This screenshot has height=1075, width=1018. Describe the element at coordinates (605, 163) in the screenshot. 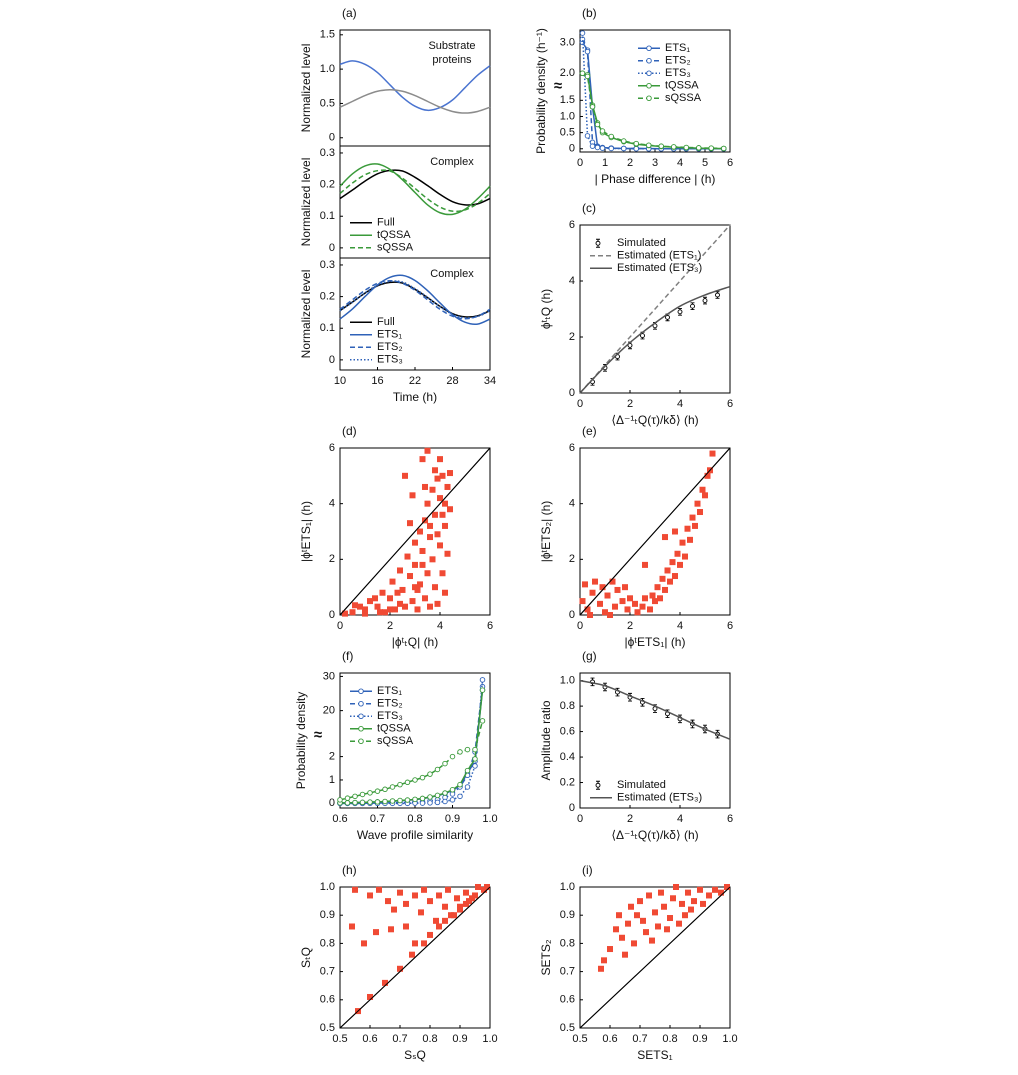

I see `x-tick-label: 1` at that location.